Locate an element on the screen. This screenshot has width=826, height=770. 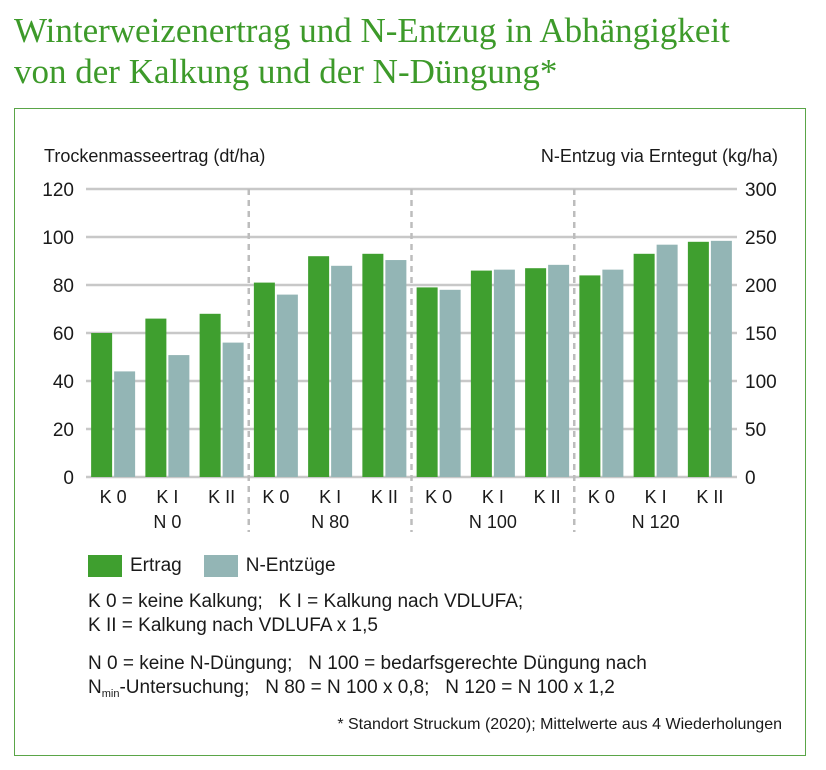
legend: Ertrag N-Entzüge is located at coordinates (223, 566).